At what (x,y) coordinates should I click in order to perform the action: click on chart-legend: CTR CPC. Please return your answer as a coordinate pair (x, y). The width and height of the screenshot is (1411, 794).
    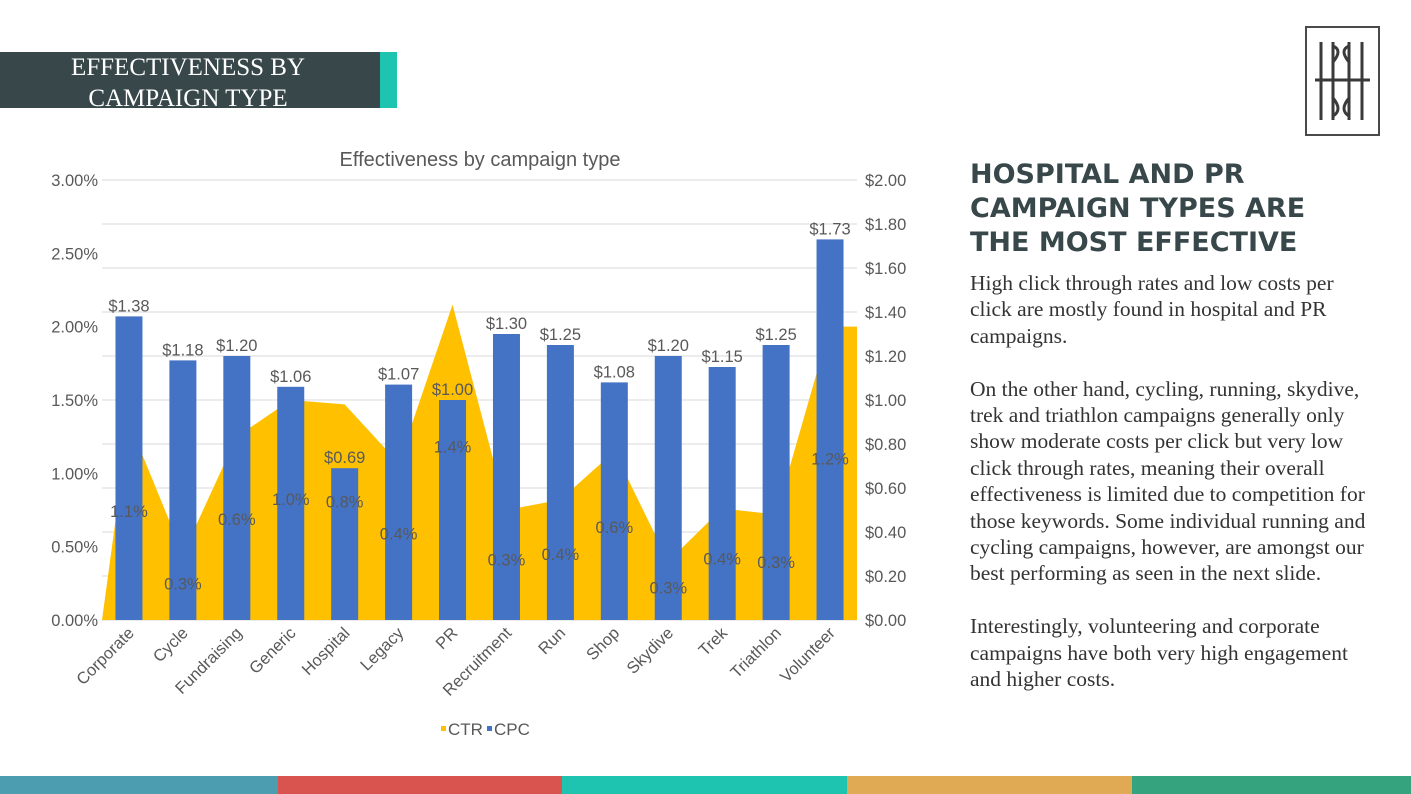
    Looking at the image, I should click on (485, 729).